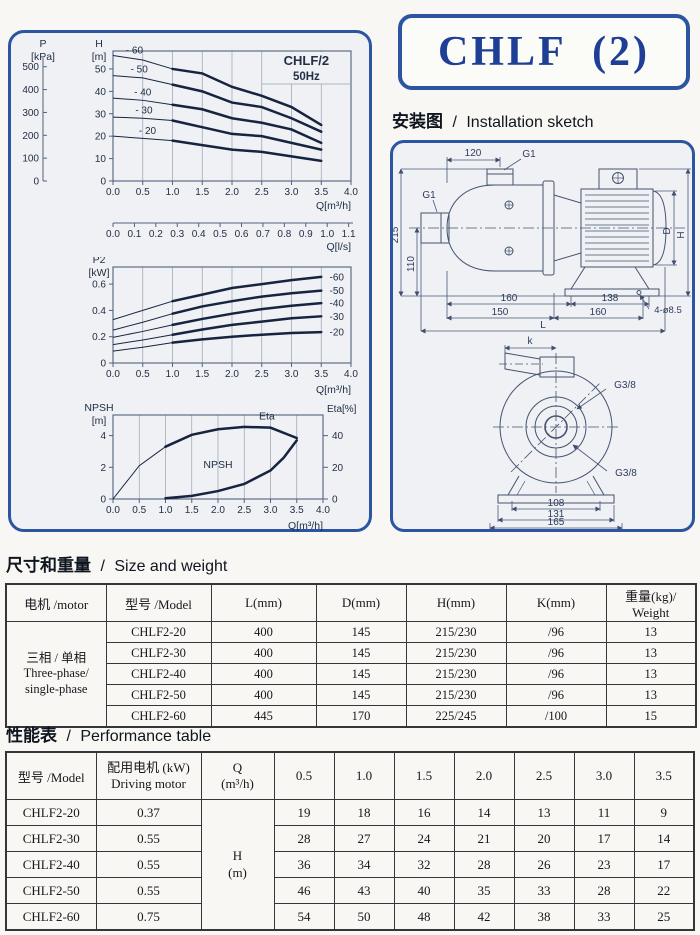 The height and width of the screenshot is (935, 700). Describe the element at coordinates (42, 44) in the screenshot. I see `chart-text: P` at that location.